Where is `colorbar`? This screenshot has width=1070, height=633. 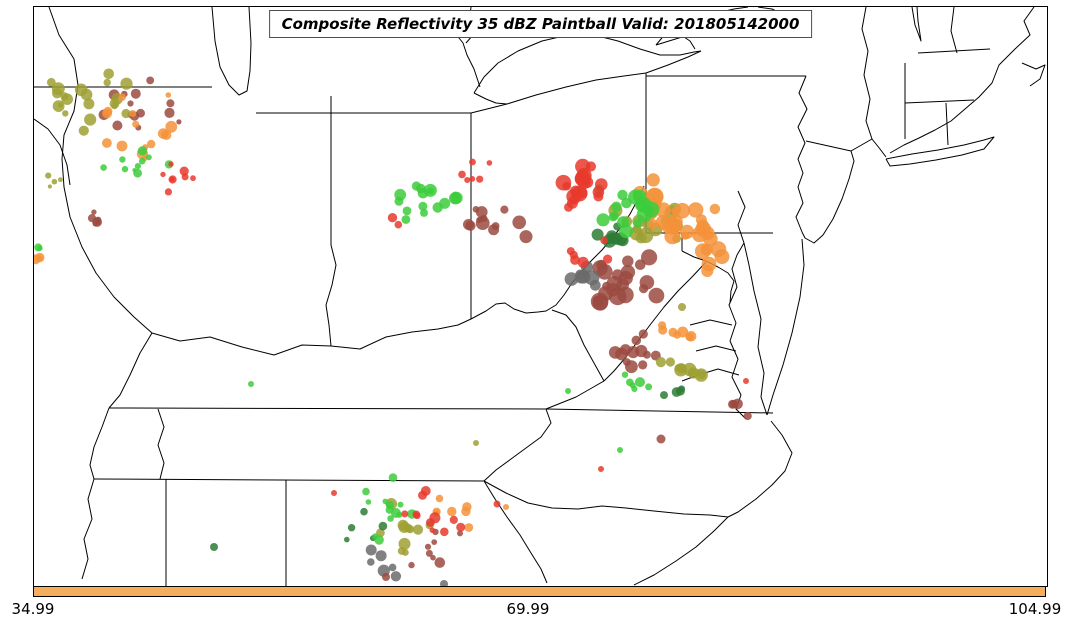
colorbar is located at coordinates (539, 591).